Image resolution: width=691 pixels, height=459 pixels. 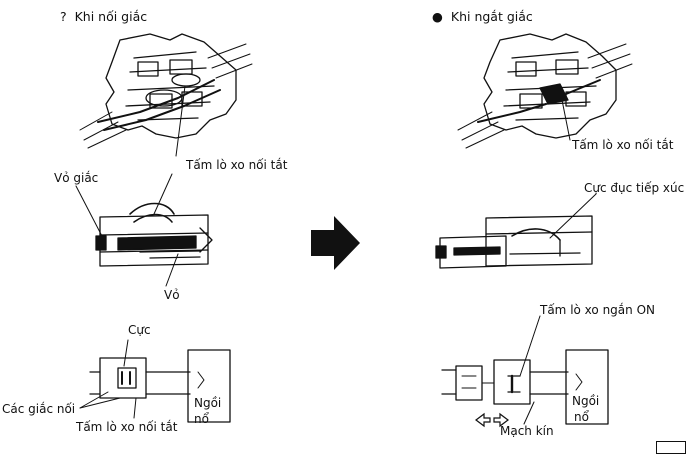 What do you see at coordinates (127, 427) in the screenshot?
I see `left-label-spring-bottom: Tấm lò xo nối tắt` at bounding box center [127, 427].